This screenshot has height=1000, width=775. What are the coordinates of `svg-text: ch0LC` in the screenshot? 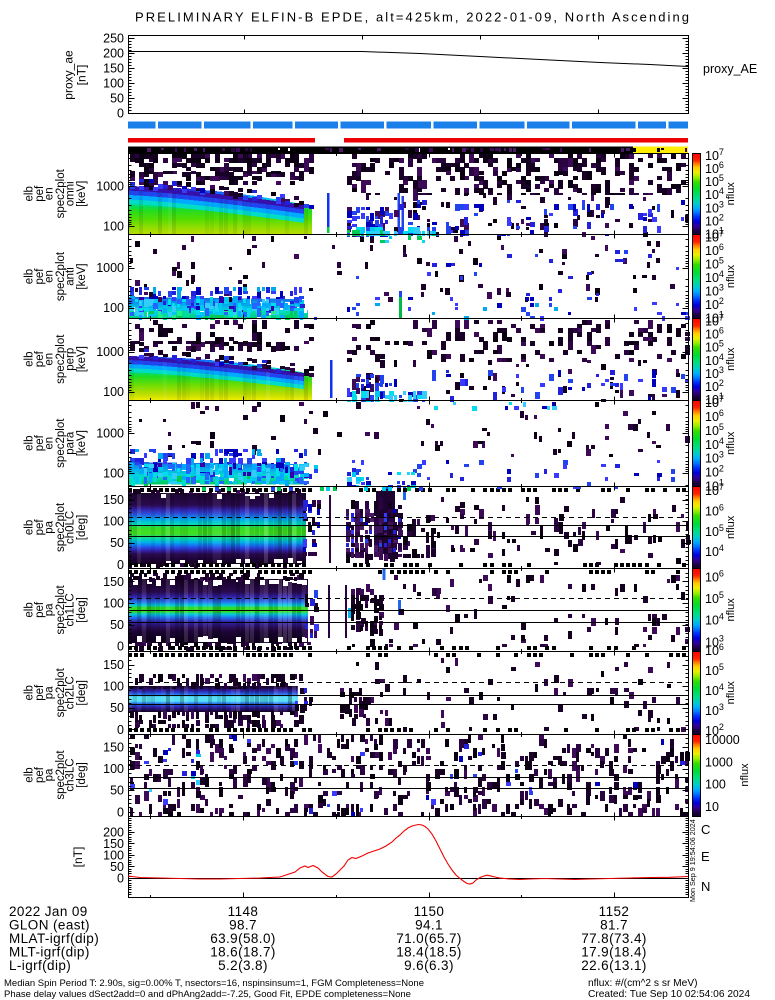 It's located at (71, 527).